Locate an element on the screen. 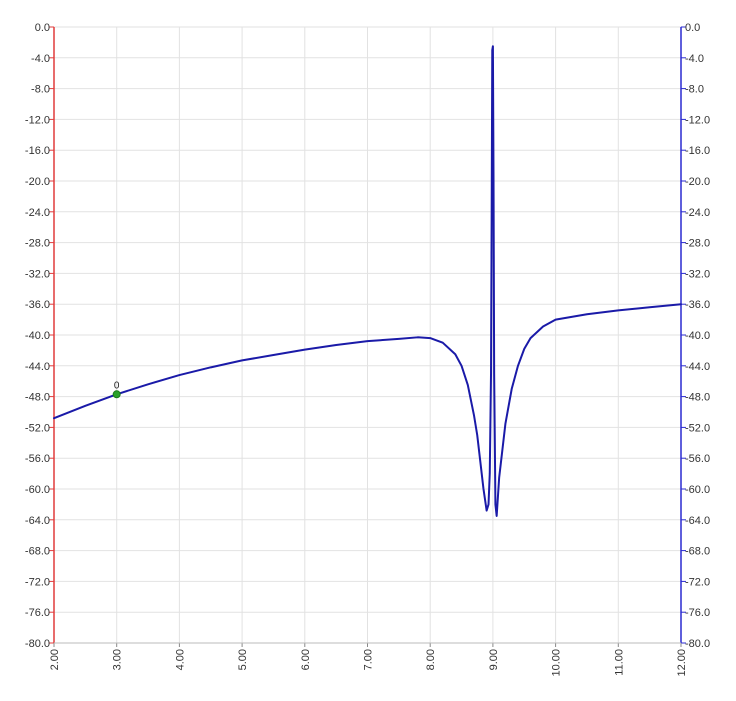 This screenshot has width=736, height=701. left-tick-label: -48.0 is located at coordinates (37, 398).